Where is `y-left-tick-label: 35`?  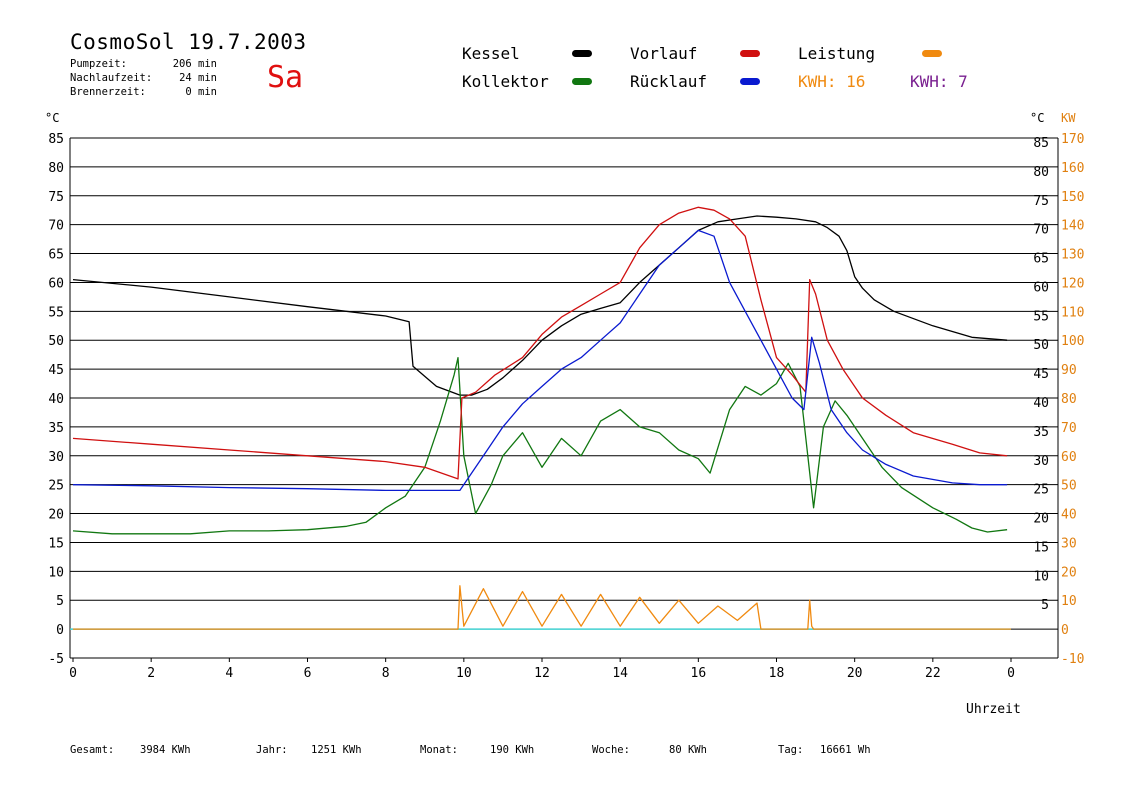 y-left-tick-label: 35 is located at coordinates (56, 428).